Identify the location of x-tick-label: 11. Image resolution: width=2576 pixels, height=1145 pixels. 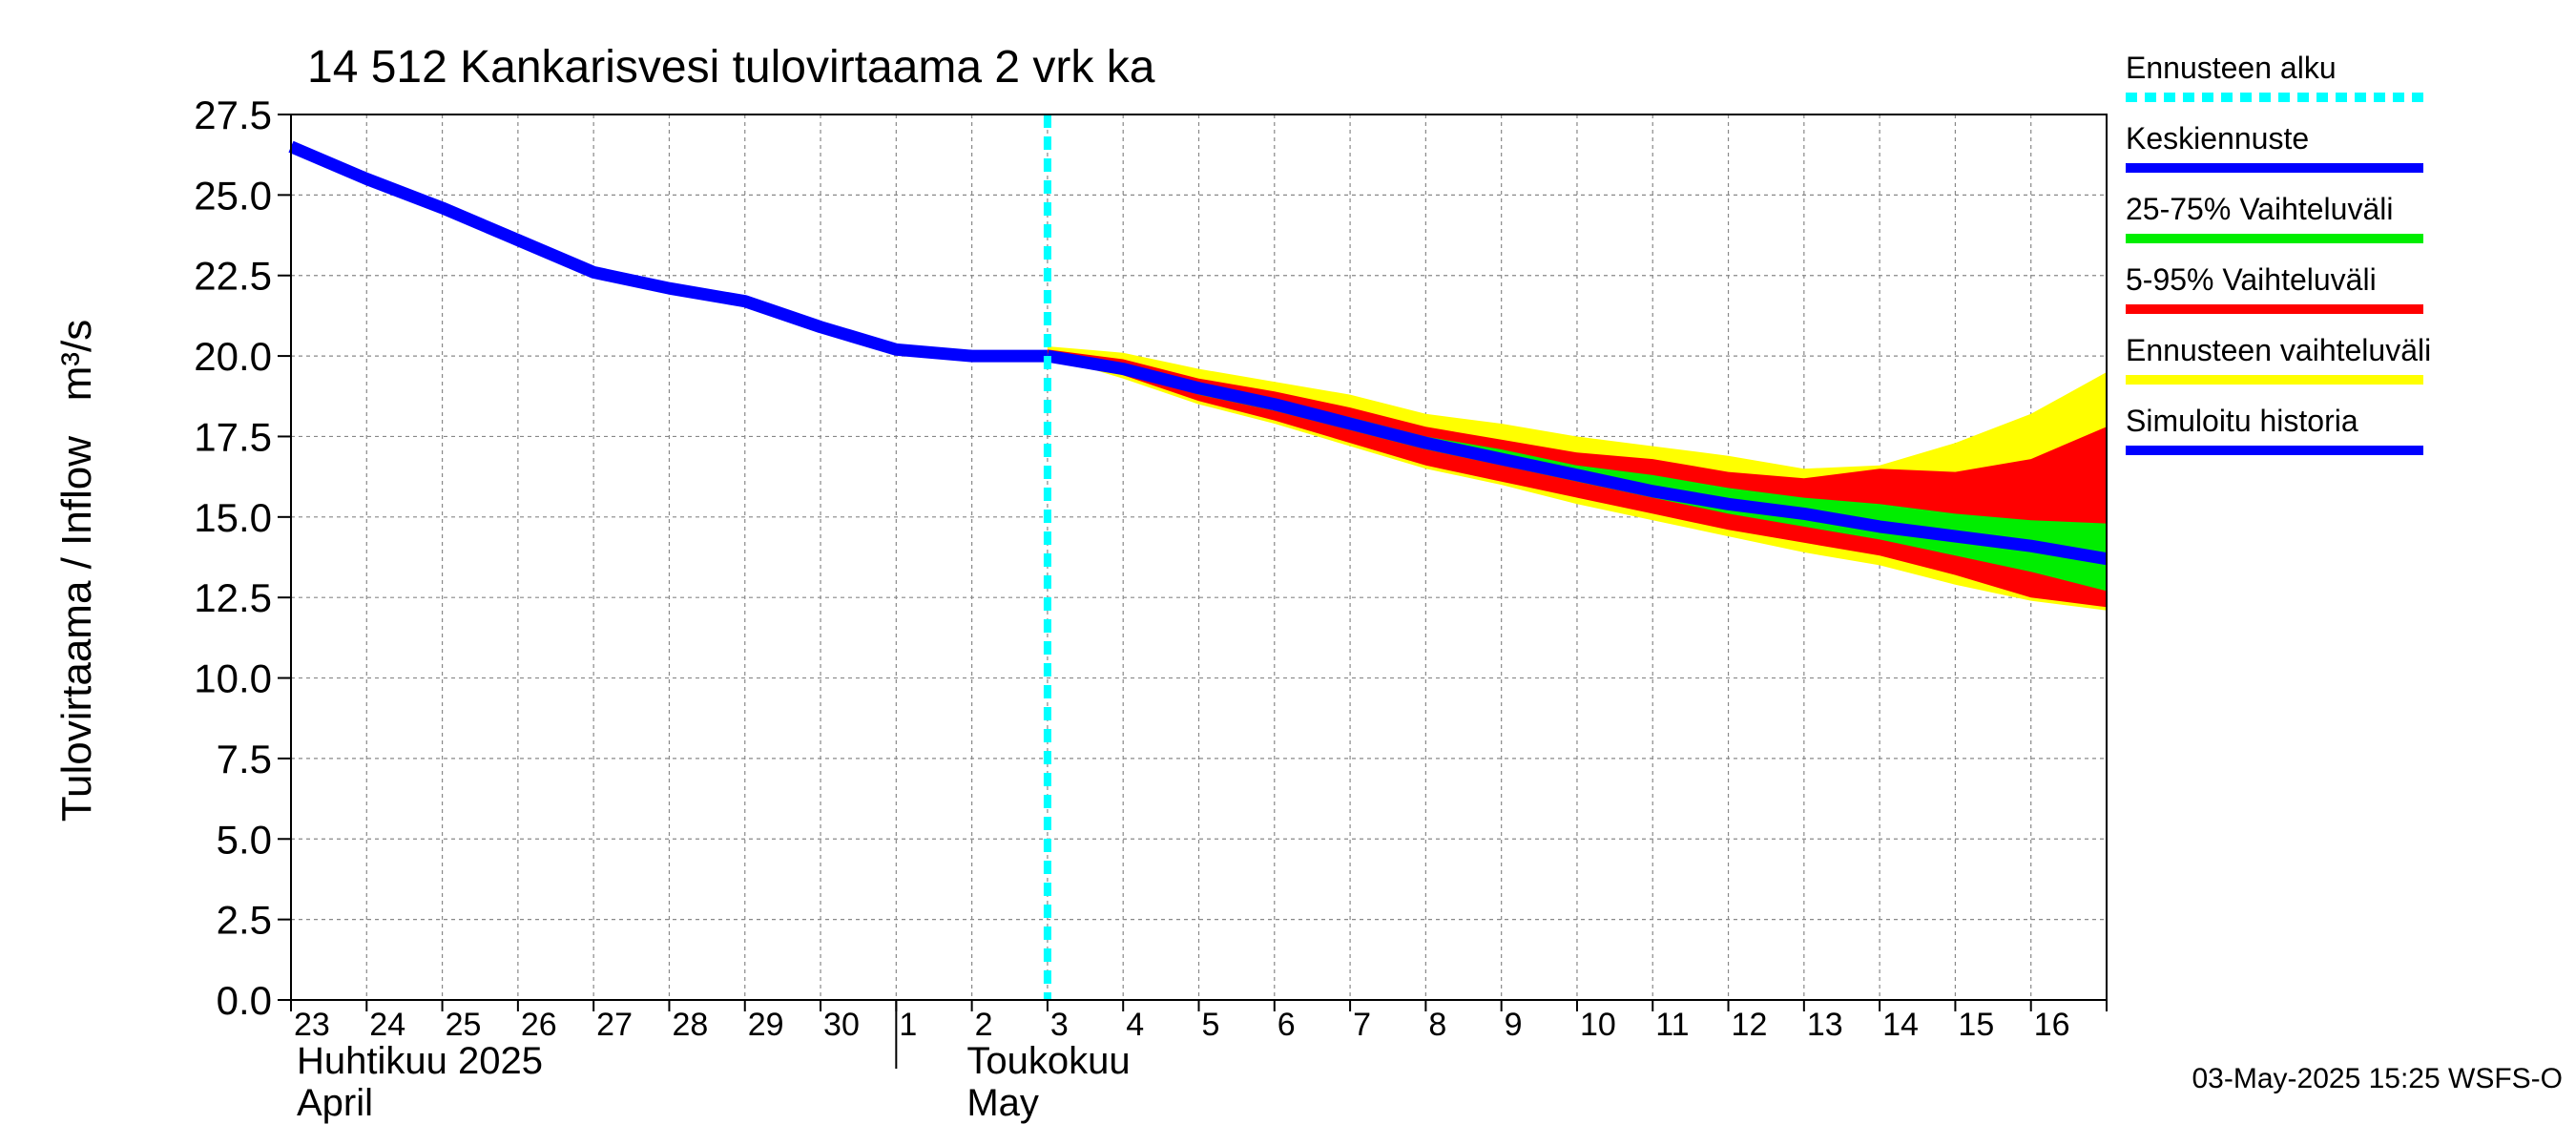
(1672, 1025).